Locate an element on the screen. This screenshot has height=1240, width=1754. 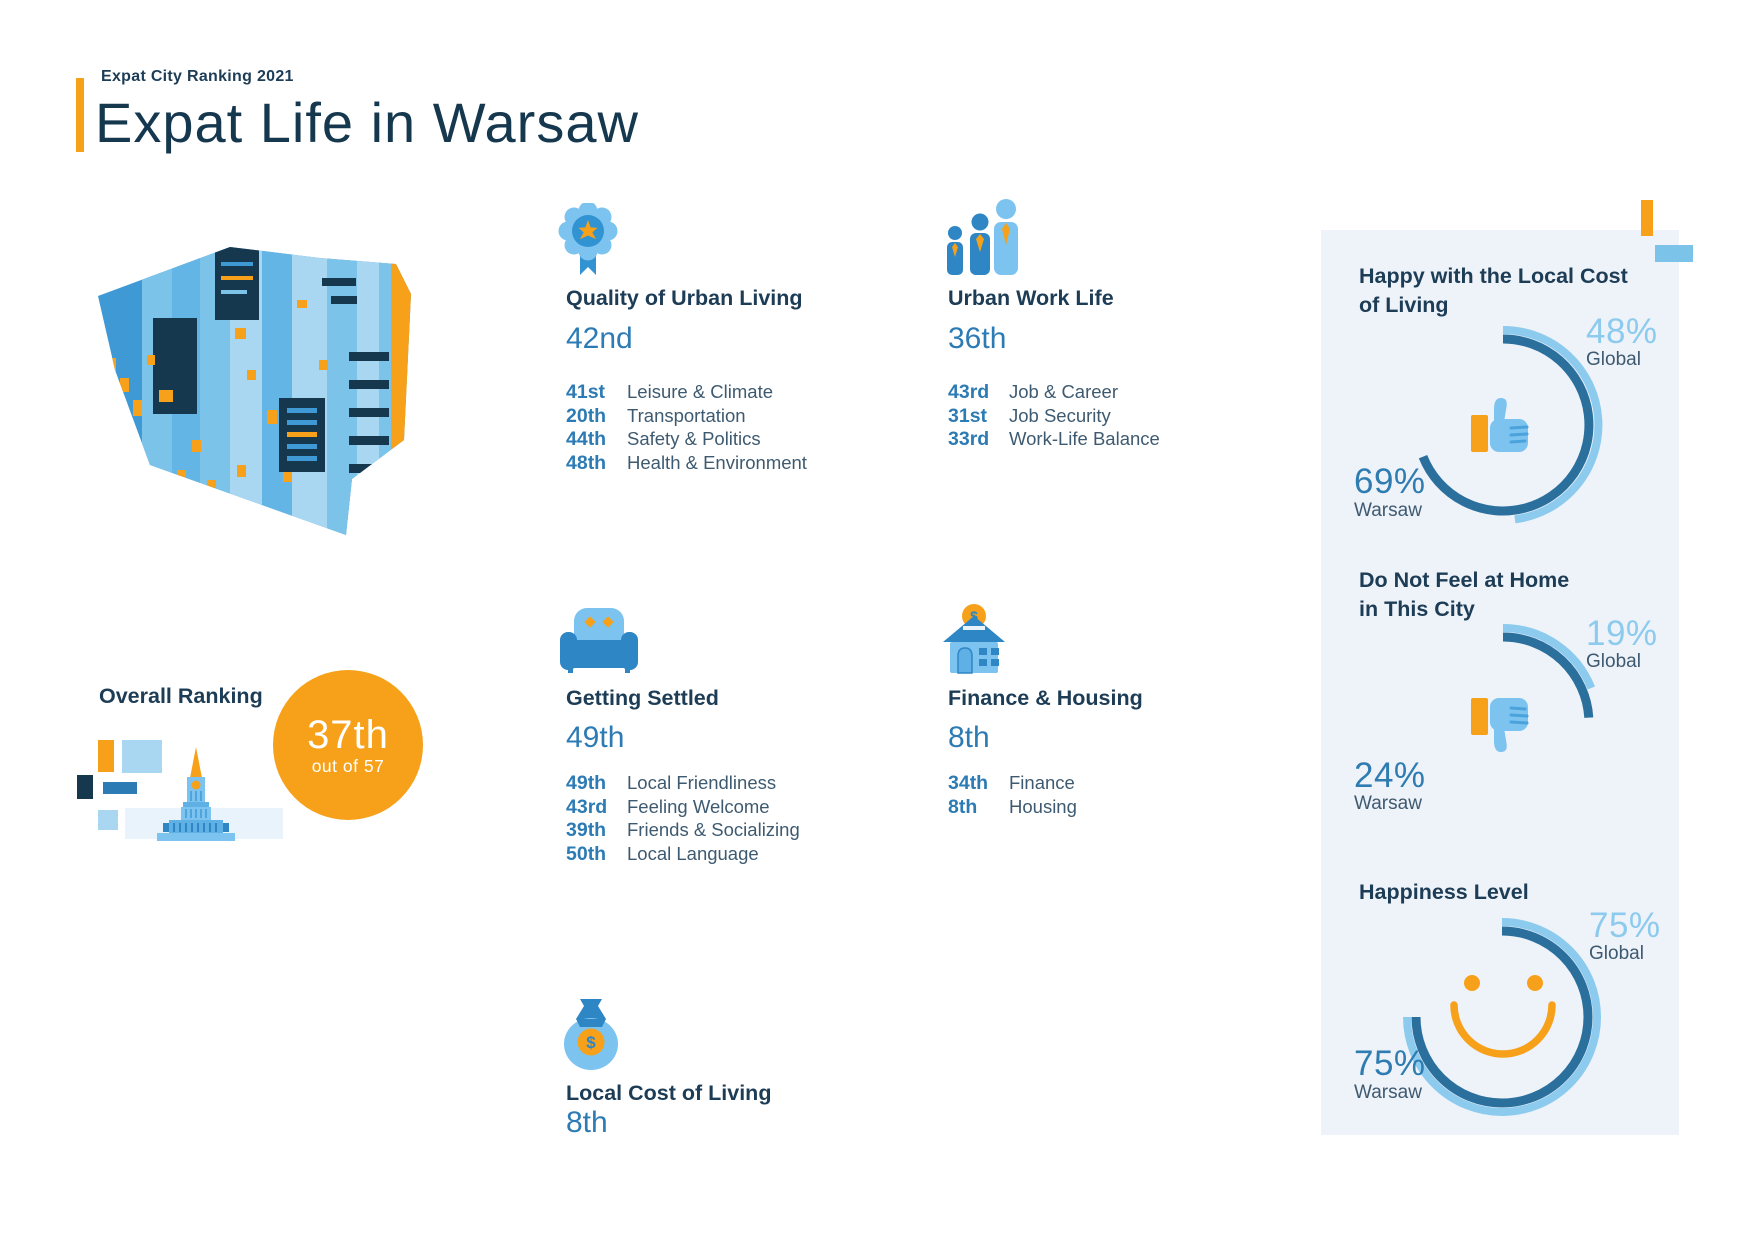
subrank-label: Job Security is located at coordinates (1060, 415).